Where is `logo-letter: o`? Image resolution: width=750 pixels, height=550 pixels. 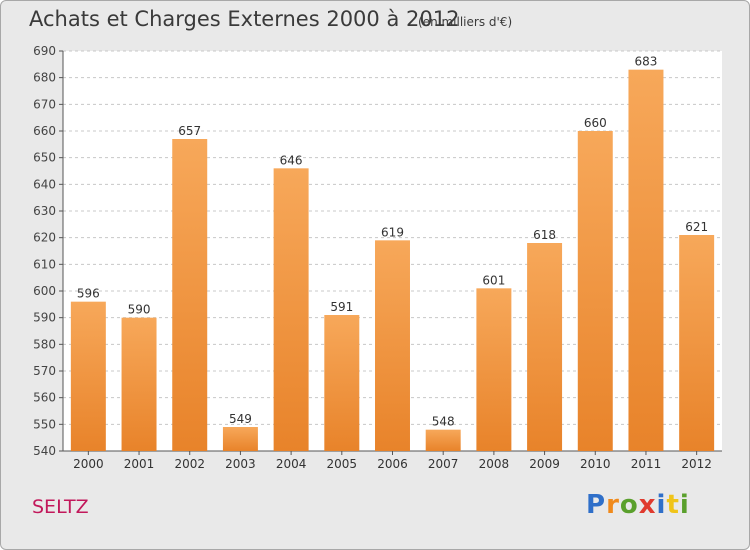
logo-letter: o is located at coordinates (629, 505).